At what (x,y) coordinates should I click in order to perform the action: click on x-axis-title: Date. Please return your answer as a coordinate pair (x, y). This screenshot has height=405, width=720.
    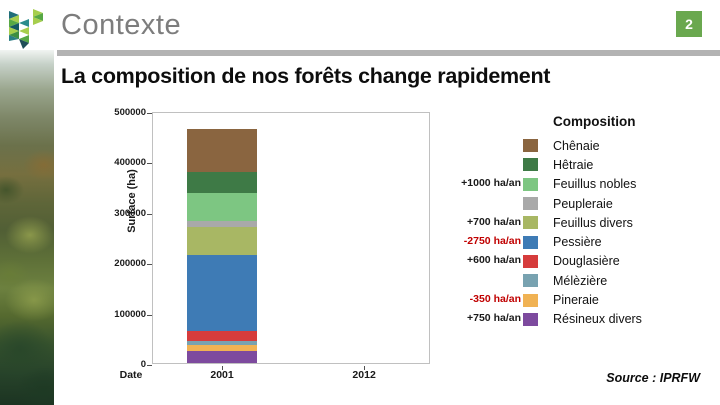
    Looking at the image, I should click on (131, 375).